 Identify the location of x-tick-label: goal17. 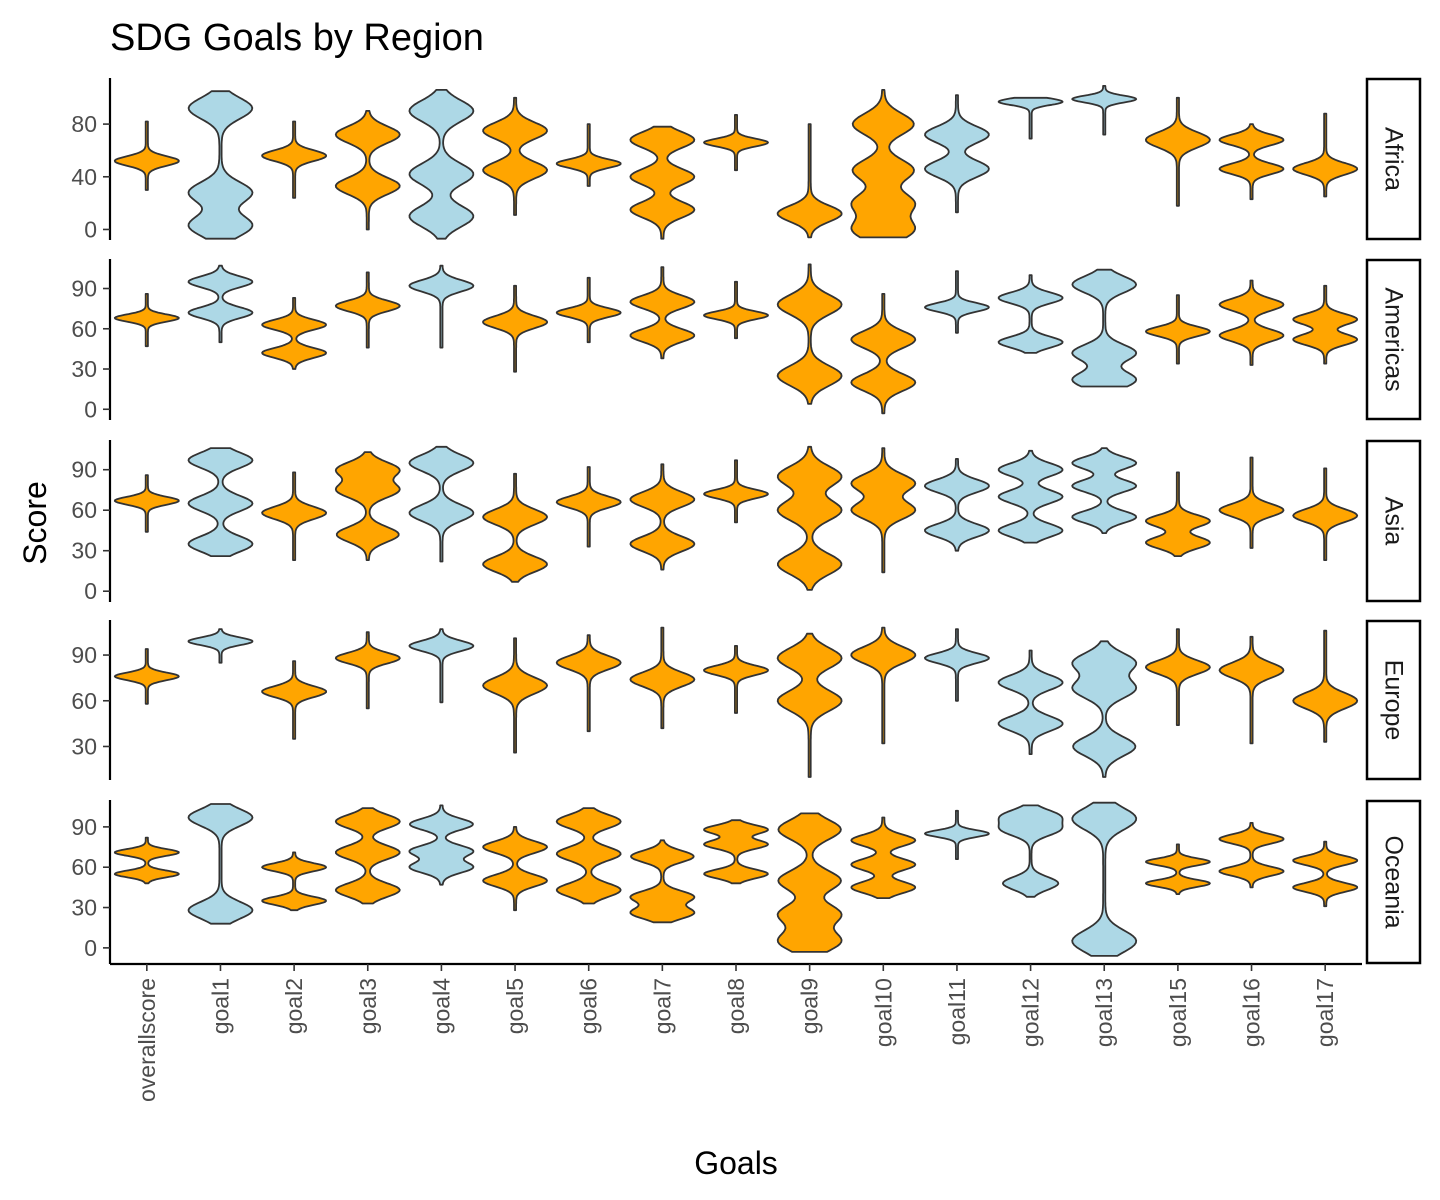
(1325, 1012).